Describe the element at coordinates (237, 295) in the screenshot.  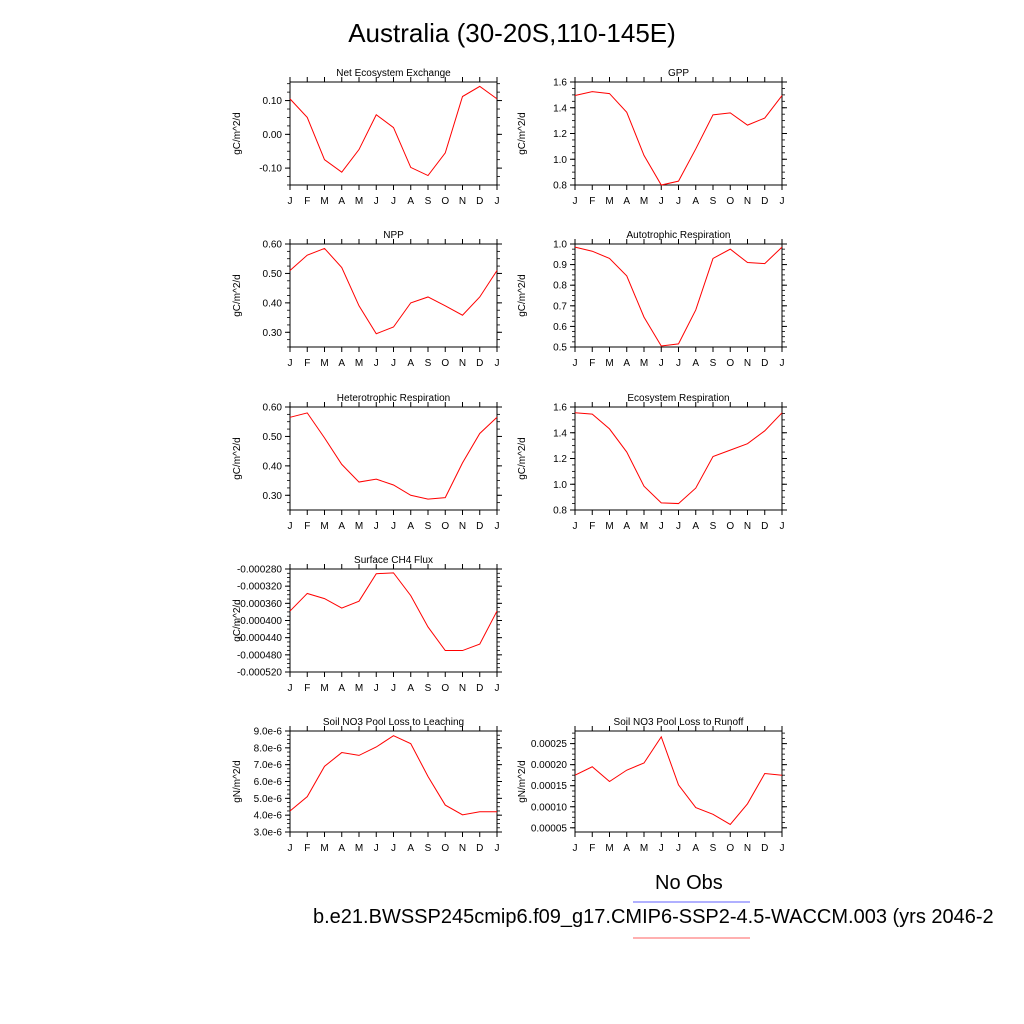
I see `chart3-ylabel: gC/m^2/d` at that location.